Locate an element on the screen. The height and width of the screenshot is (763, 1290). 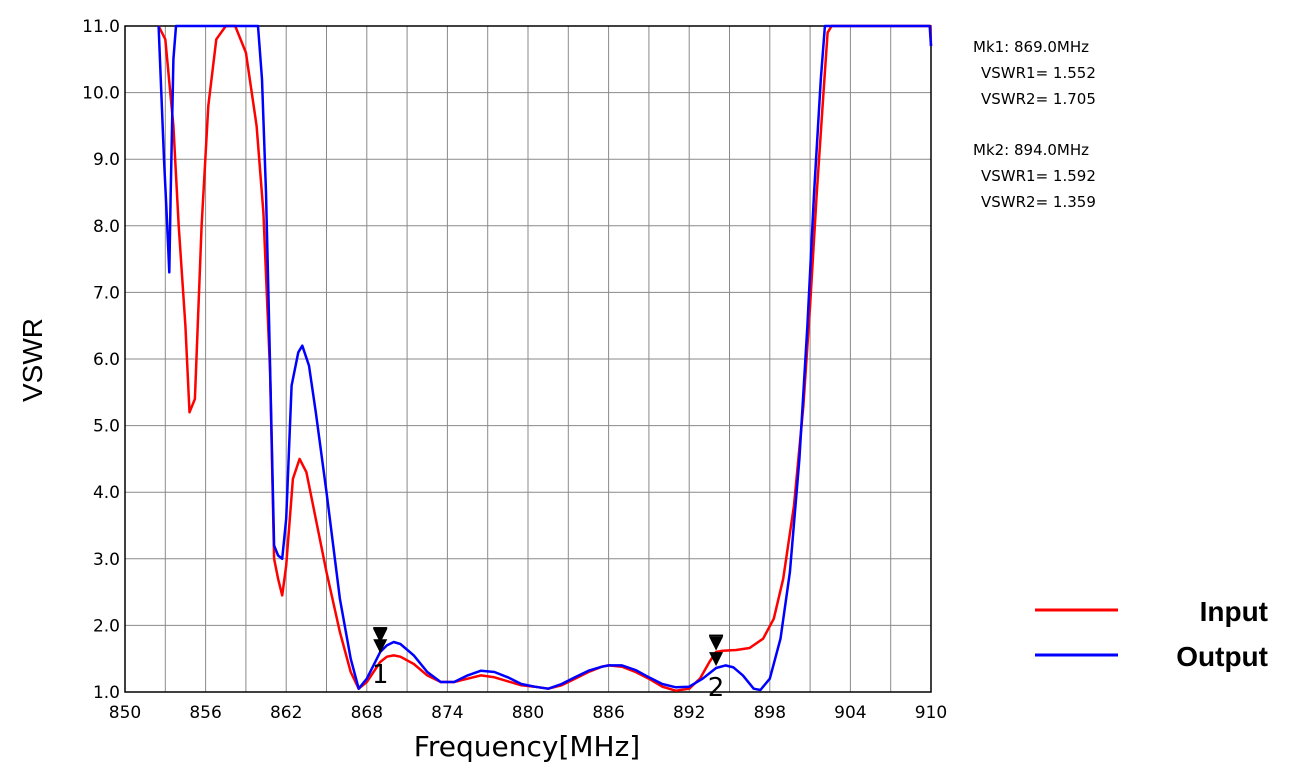
x-tick-label: 850 is located at coordinates (125, 713).